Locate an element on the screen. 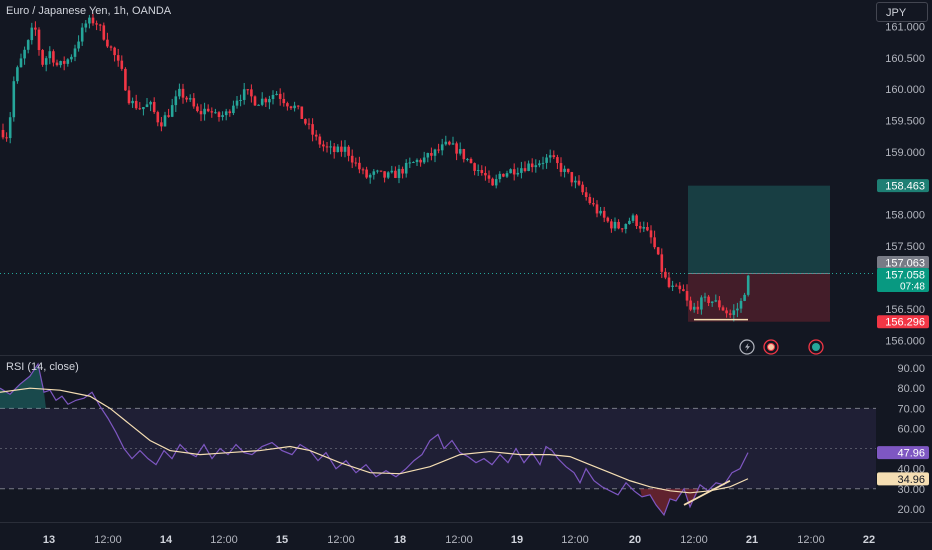  currency-unit-button: JPY is located at coordinates (902, 12).